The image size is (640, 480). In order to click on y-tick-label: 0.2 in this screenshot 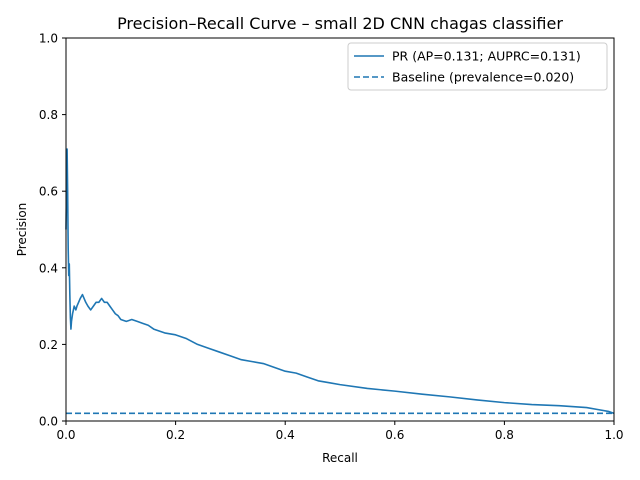, I will do `click(48, 345)`.